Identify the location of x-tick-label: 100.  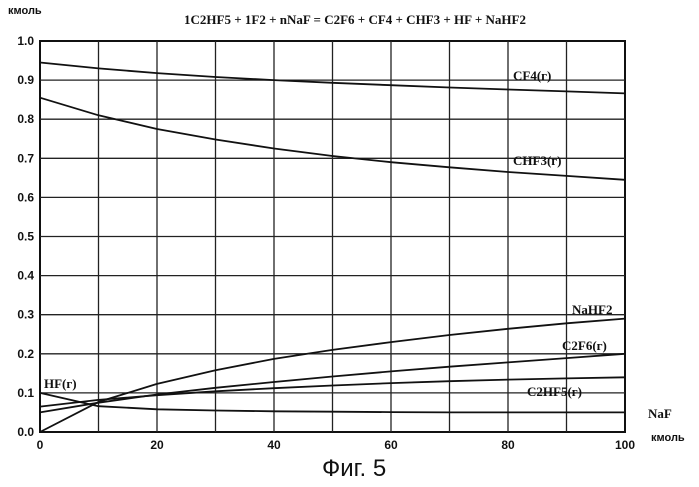
(625, 445).